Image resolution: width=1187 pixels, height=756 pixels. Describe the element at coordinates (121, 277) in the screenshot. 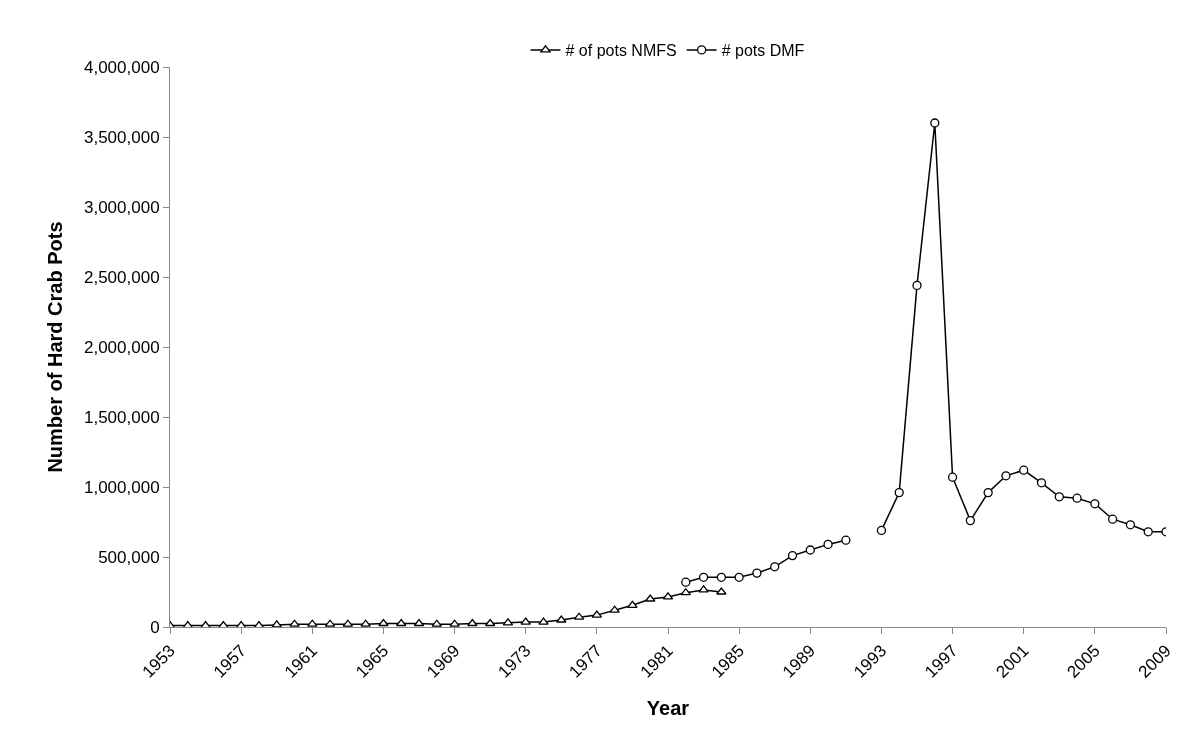

I see `y-tick-label: 2,500,000` at that location.